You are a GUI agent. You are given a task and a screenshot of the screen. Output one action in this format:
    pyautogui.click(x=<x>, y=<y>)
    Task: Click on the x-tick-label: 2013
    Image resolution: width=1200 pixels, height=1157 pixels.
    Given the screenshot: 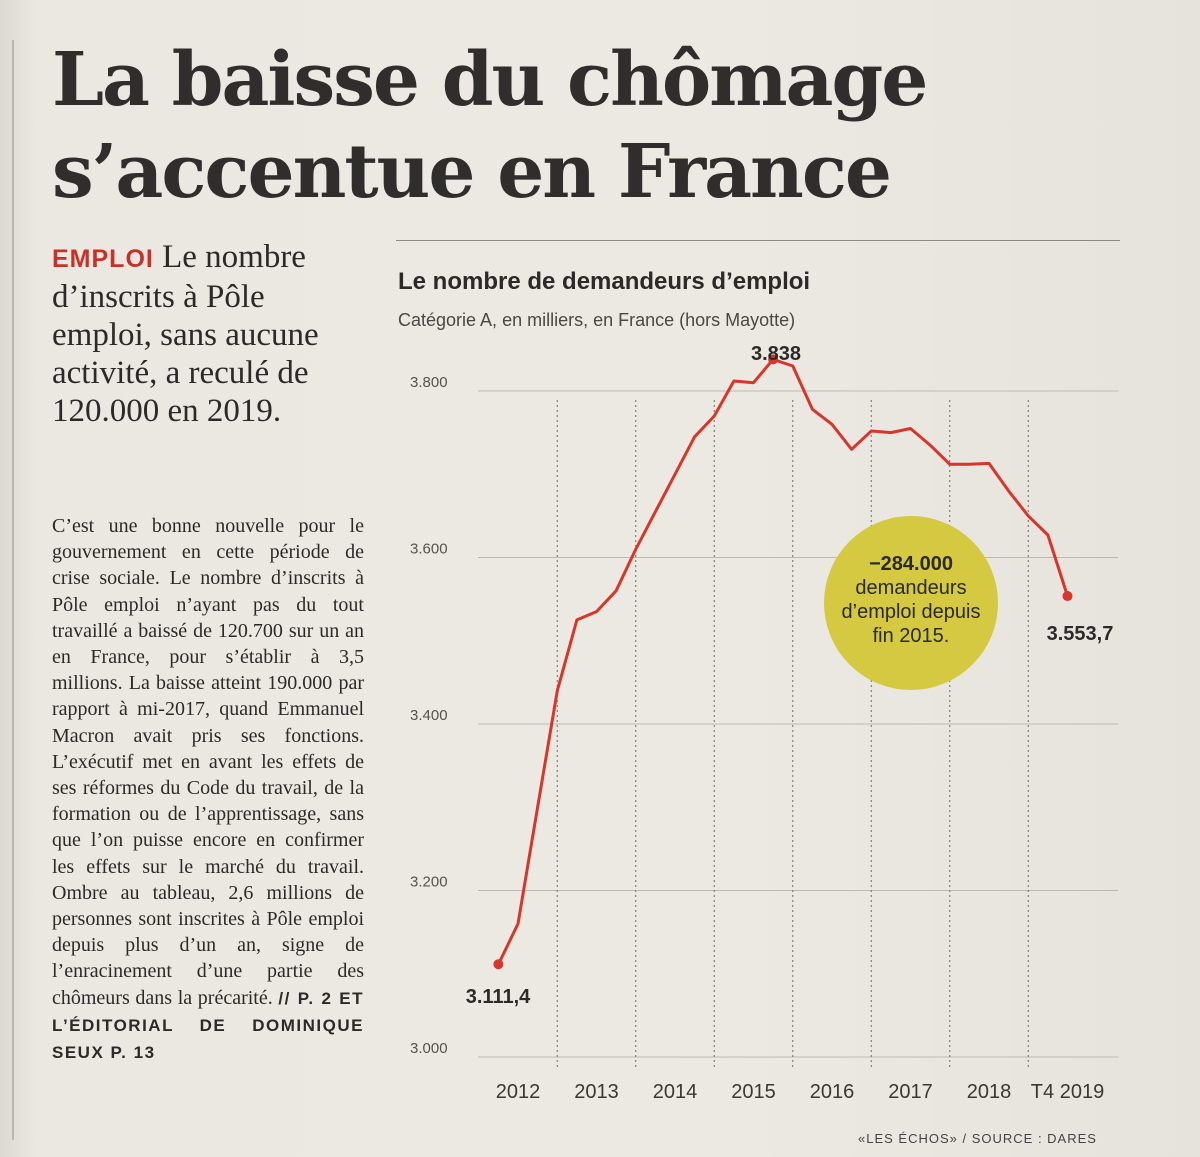 What is the action you would take?
    pyautogui.click(x=596, y=1092)
    